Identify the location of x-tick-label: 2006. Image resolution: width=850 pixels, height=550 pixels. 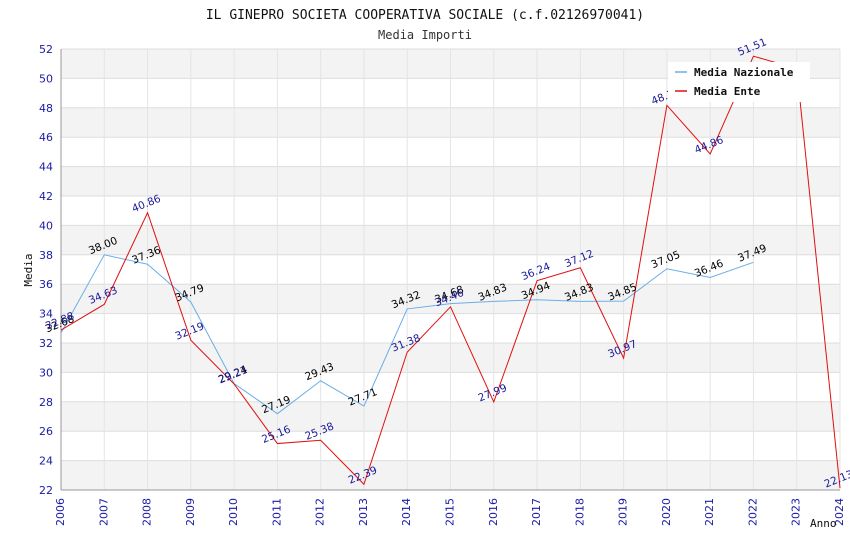
(60, 512).